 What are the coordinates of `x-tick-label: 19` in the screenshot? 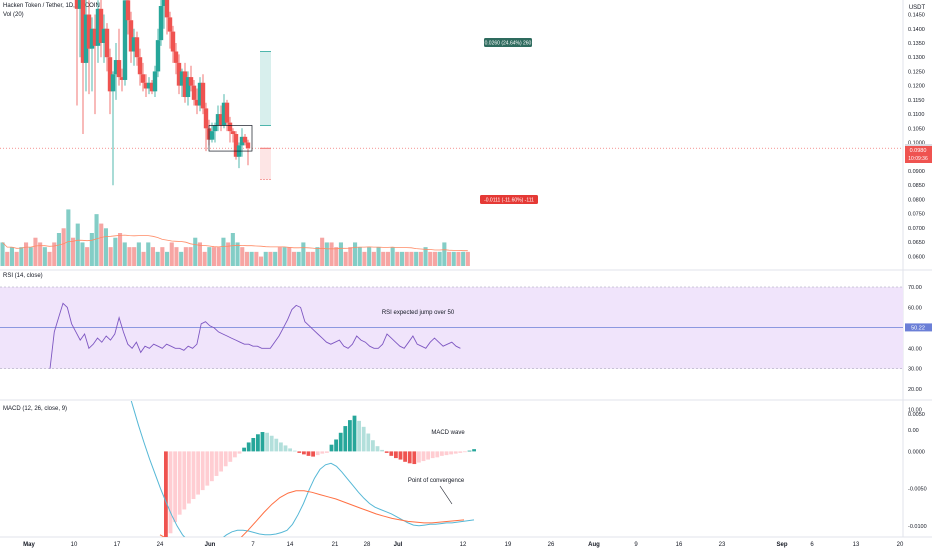 It's located at (508, 545).